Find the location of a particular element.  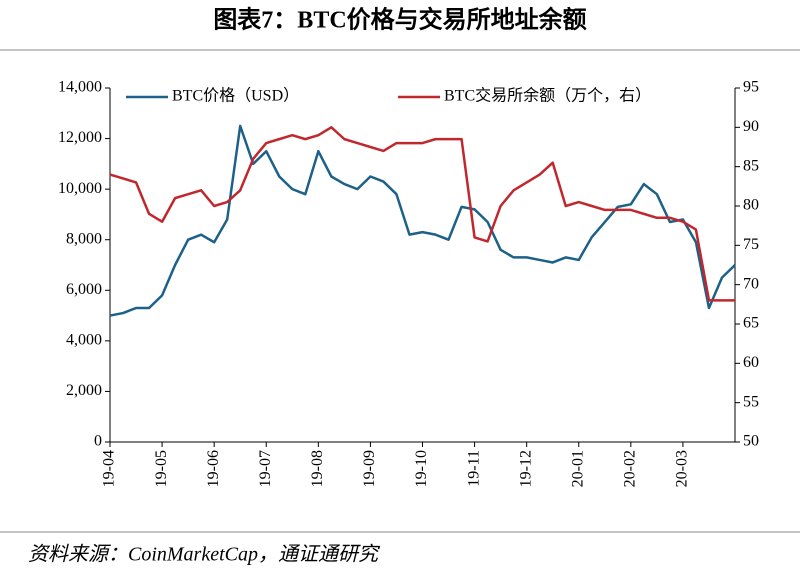

x-tick-label: 20-03 is located at coordinates (682, 468).